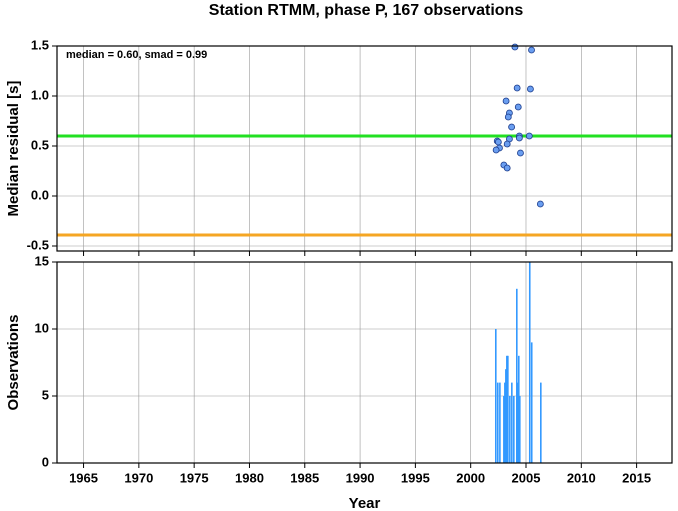 This screenshot has width=678, height=511. What do you see at coordinates (40, 144) in the screenshot?
I see `y-tick-label: 0.5` at bounding box center [40, 144].